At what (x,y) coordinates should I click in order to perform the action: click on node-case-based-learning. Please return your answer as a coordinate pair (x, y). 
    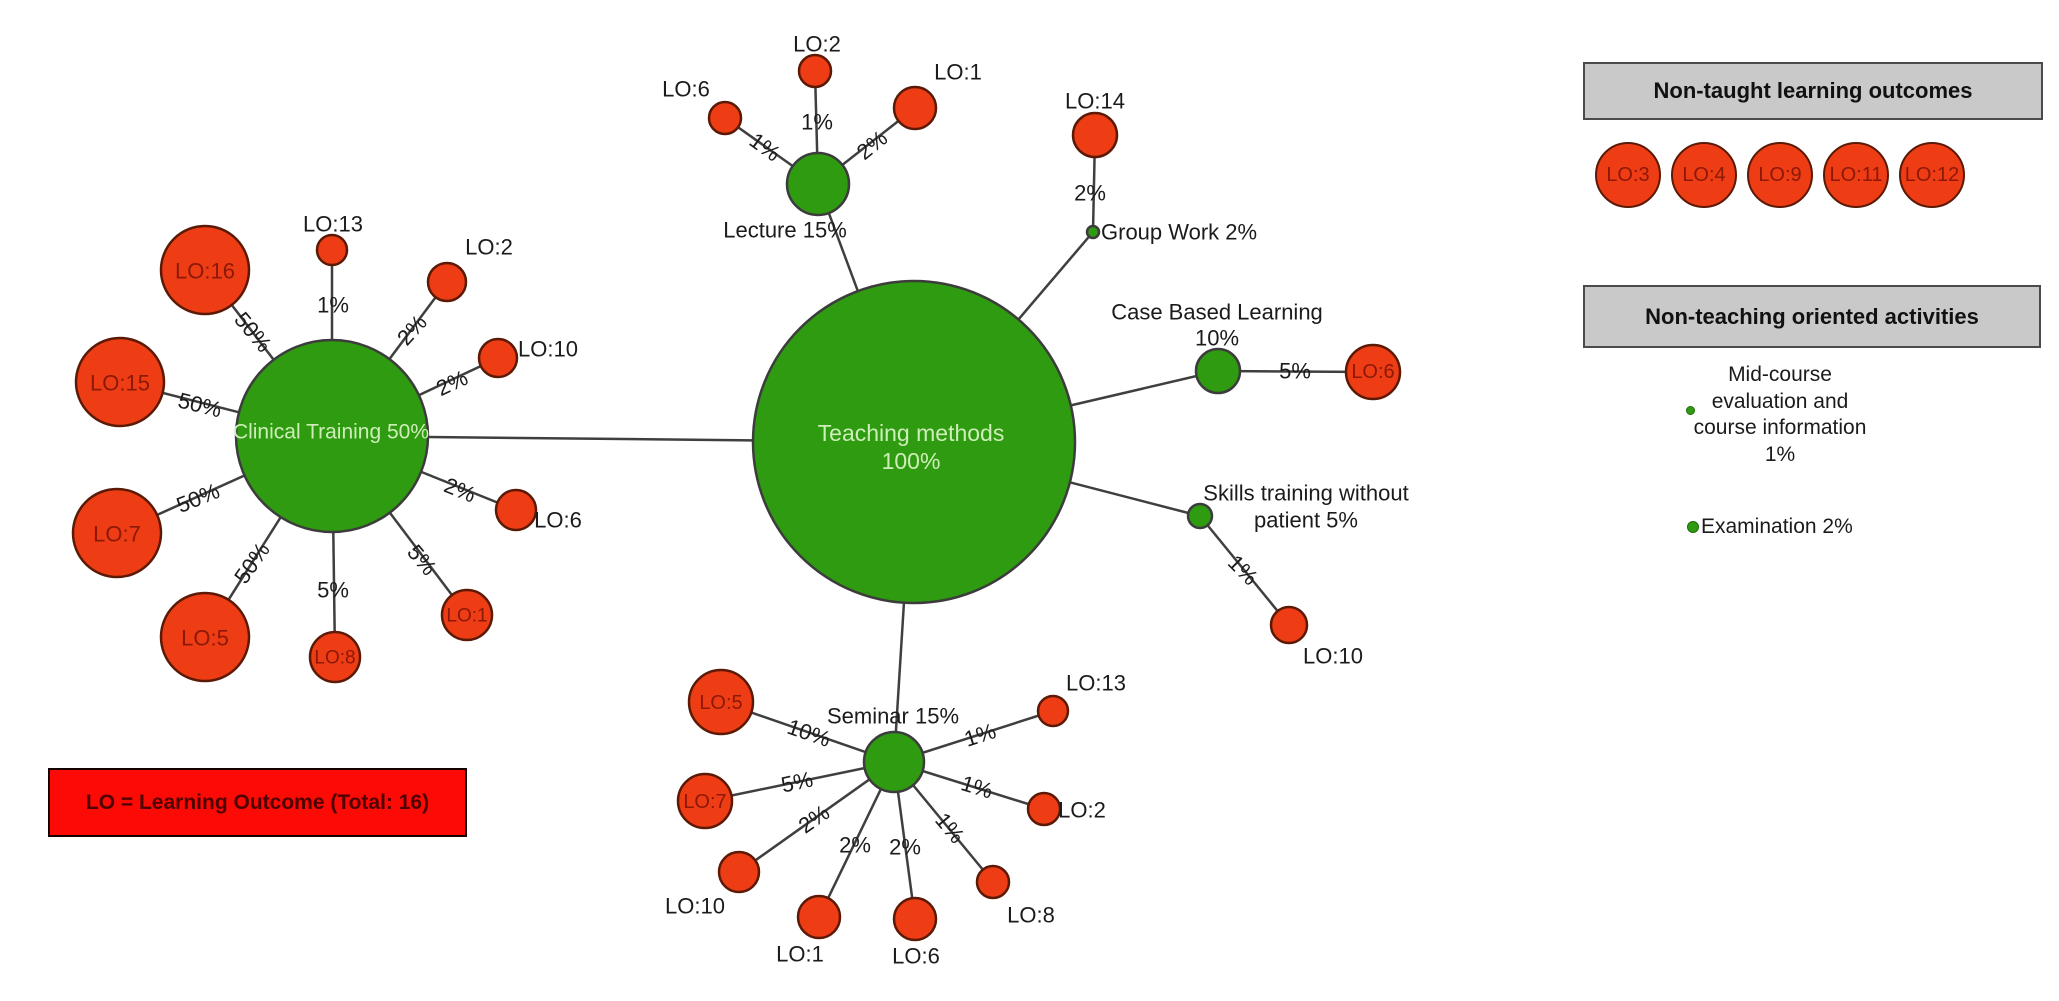
    Looking at the image, I should click on (1218, 371).